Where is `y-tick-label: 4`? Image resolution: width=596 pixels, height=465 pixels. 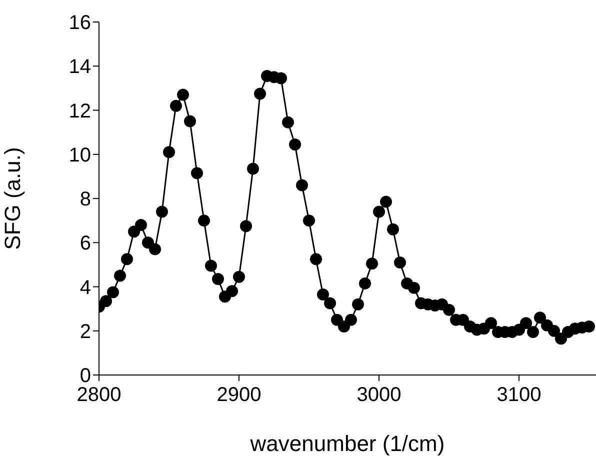 y-tick-label: 4 is located at coordinates (85, 287).